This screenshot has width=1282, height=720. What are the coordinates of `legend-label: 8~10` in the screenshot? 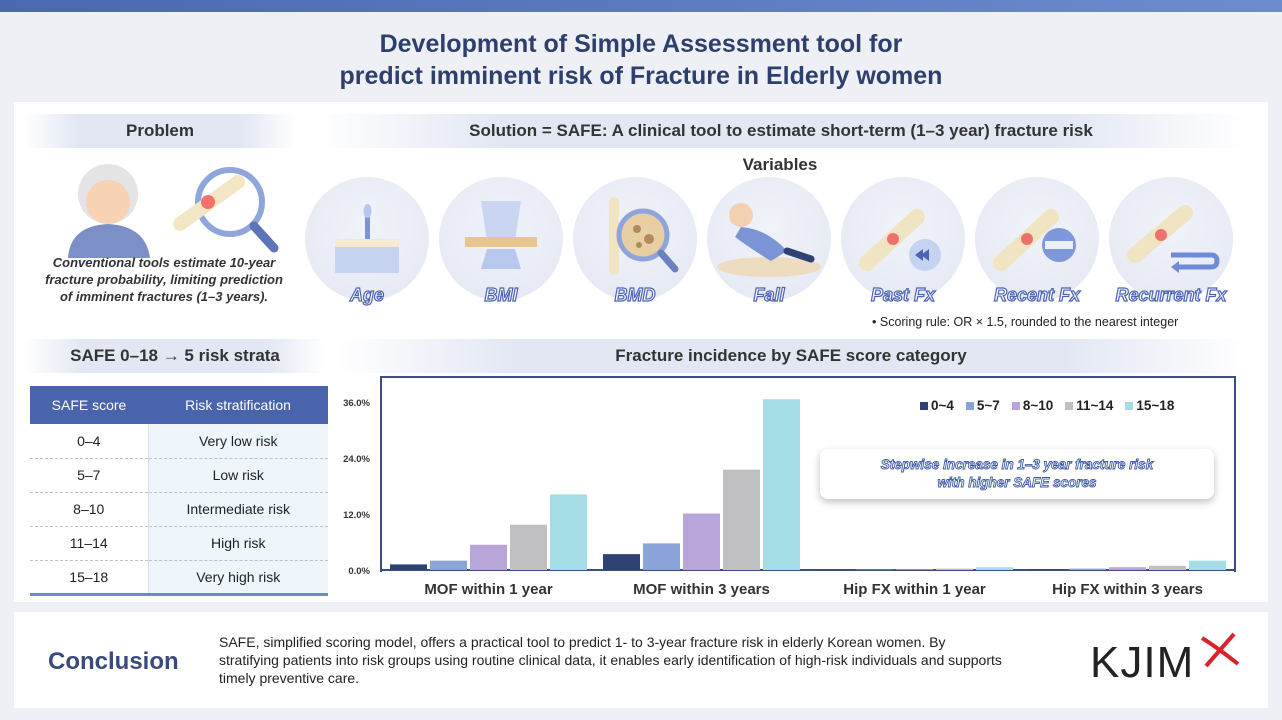 It's located at (1038, 405).